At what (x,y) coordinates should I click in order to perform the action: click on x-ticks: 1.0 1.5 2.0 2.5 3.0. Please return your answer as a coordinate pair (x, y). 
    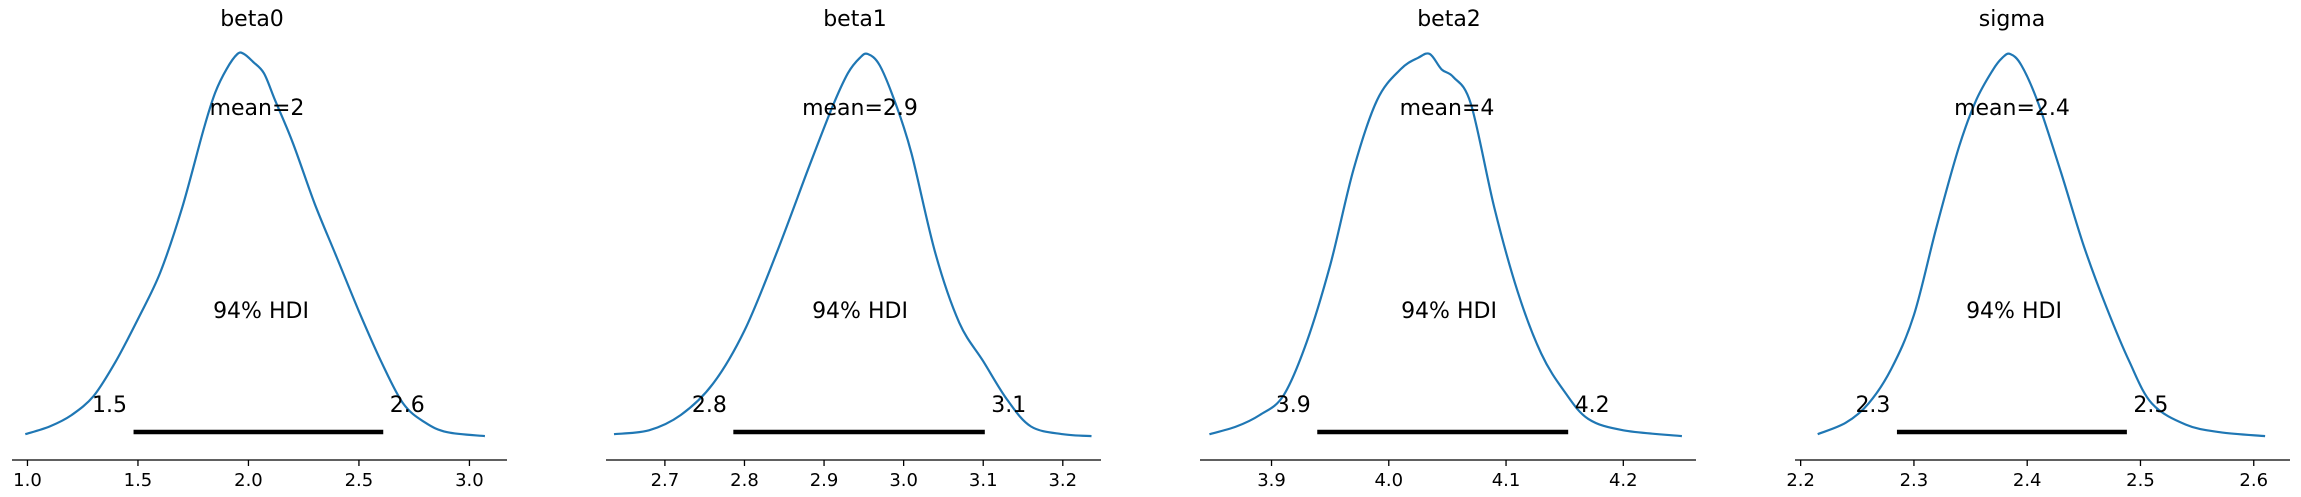
    Looking at the image, I should click on (248, 475).